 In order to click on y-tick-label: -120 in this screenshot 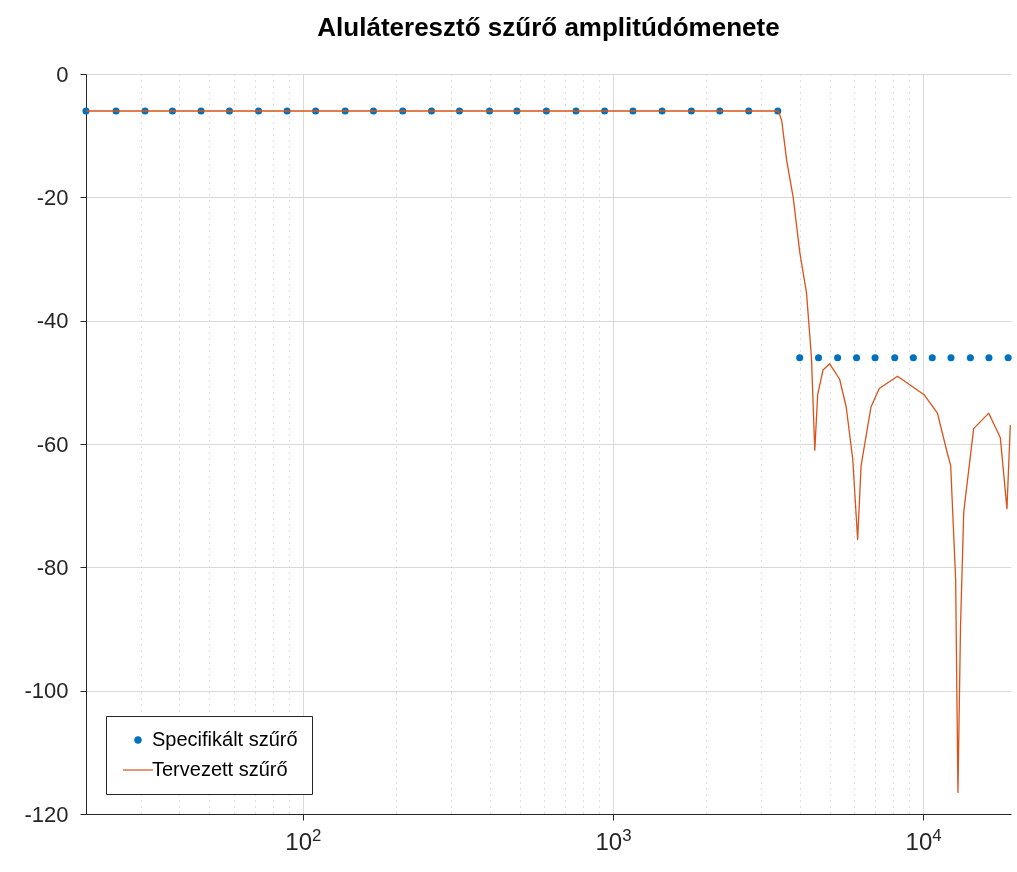, I will do `click(46, 814)`.